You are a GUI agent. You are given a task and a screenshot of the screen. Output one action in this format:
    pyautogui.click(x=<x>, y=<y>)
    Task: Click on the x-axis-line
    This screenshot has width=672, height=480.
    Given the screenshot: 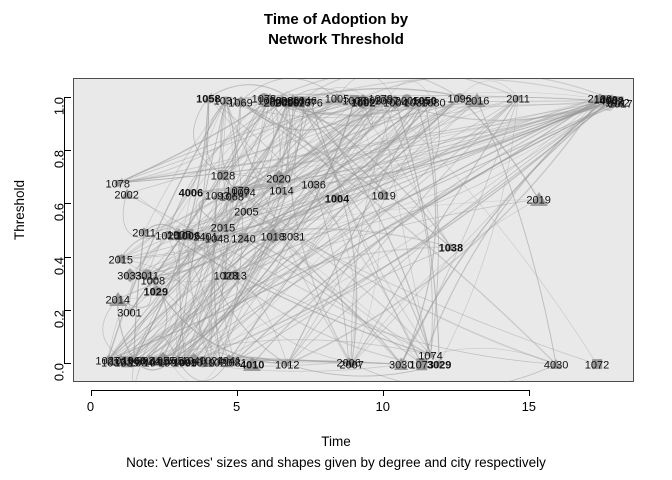 What is the action you would take?
    pyautogui.click(x=309, y=390)
    